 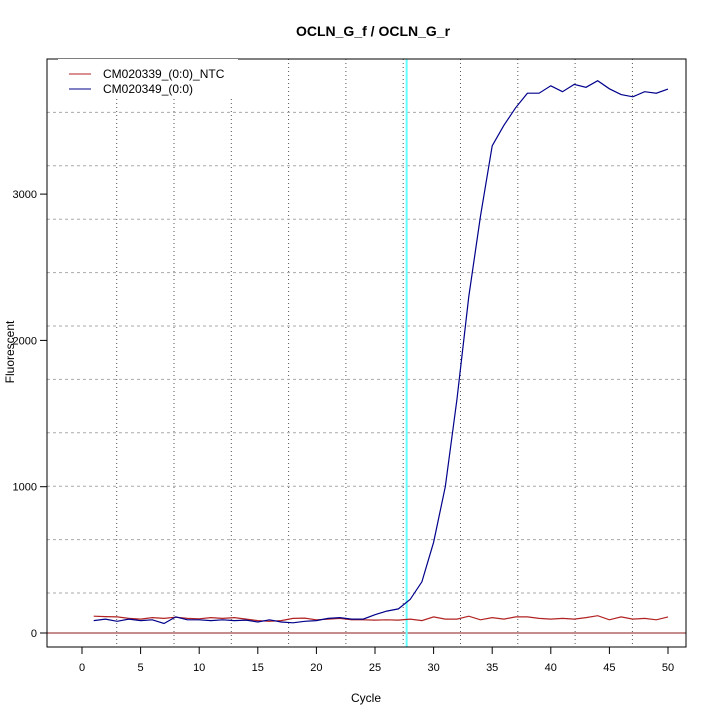 What do you see at coordinates (551, 668) in the screenshot?
I see `x-tick-label: 40` at bounding box center [551, 668].